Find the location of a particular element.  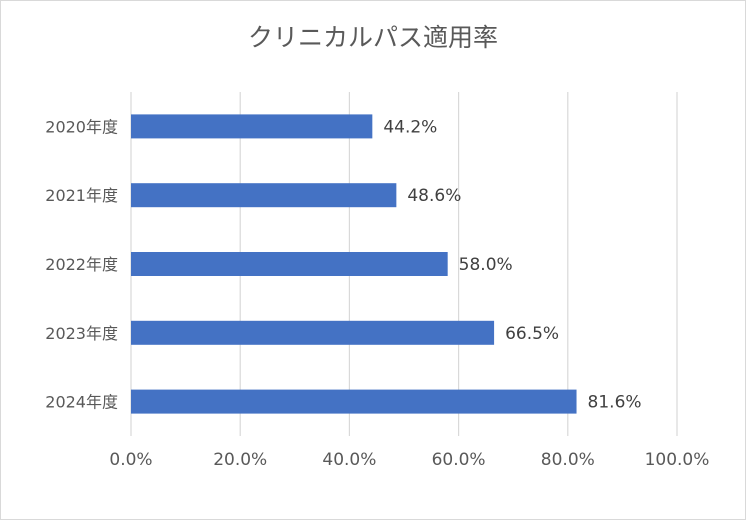

x-tick-label: 60.0% is located at coordinates (459, 460).